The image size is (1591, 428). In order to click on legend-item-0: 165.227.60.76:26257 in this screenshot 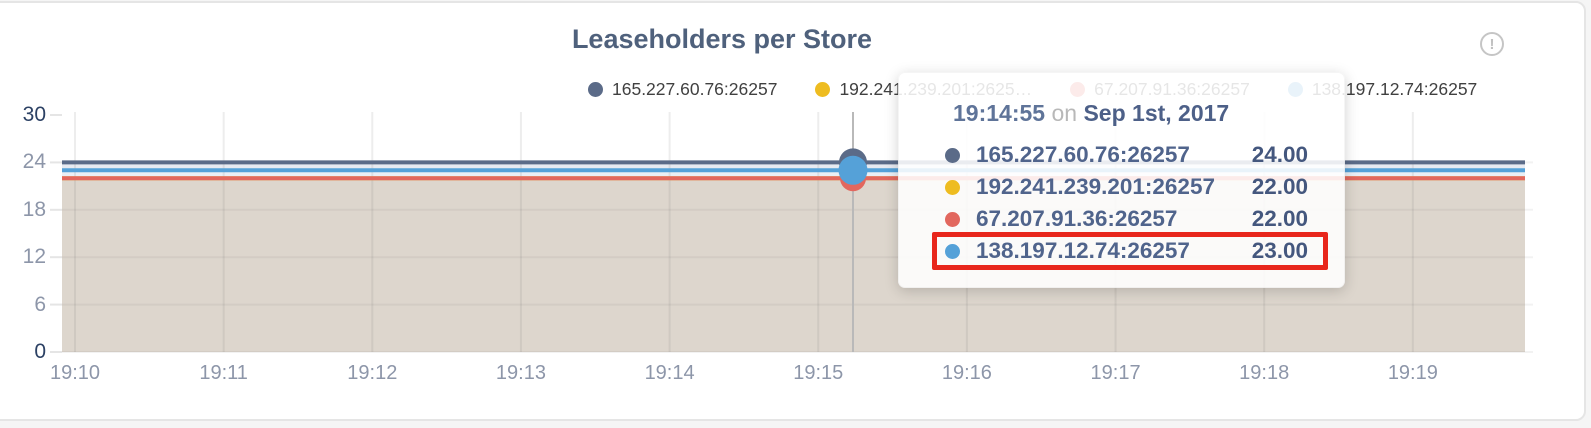, I will do `click(682, 89)`.